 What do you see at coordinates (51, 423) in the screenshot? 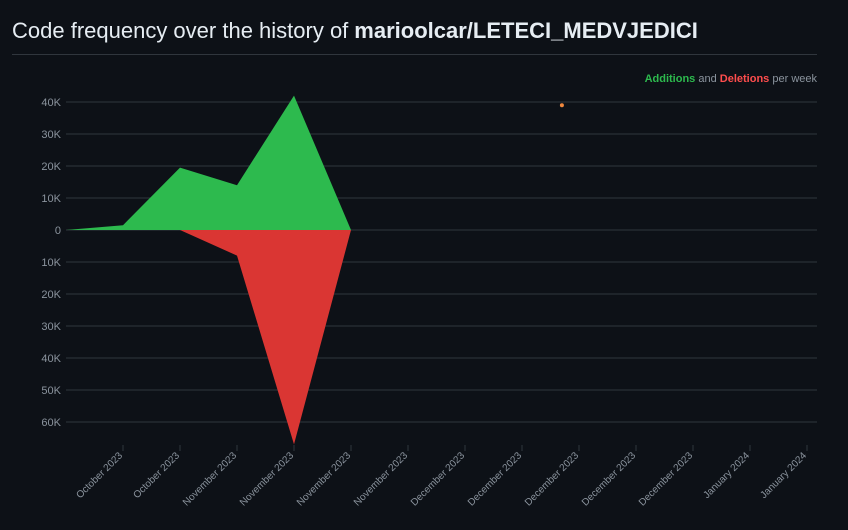
I see `y-tick-label: 60K` at bounding box center [51, 423].